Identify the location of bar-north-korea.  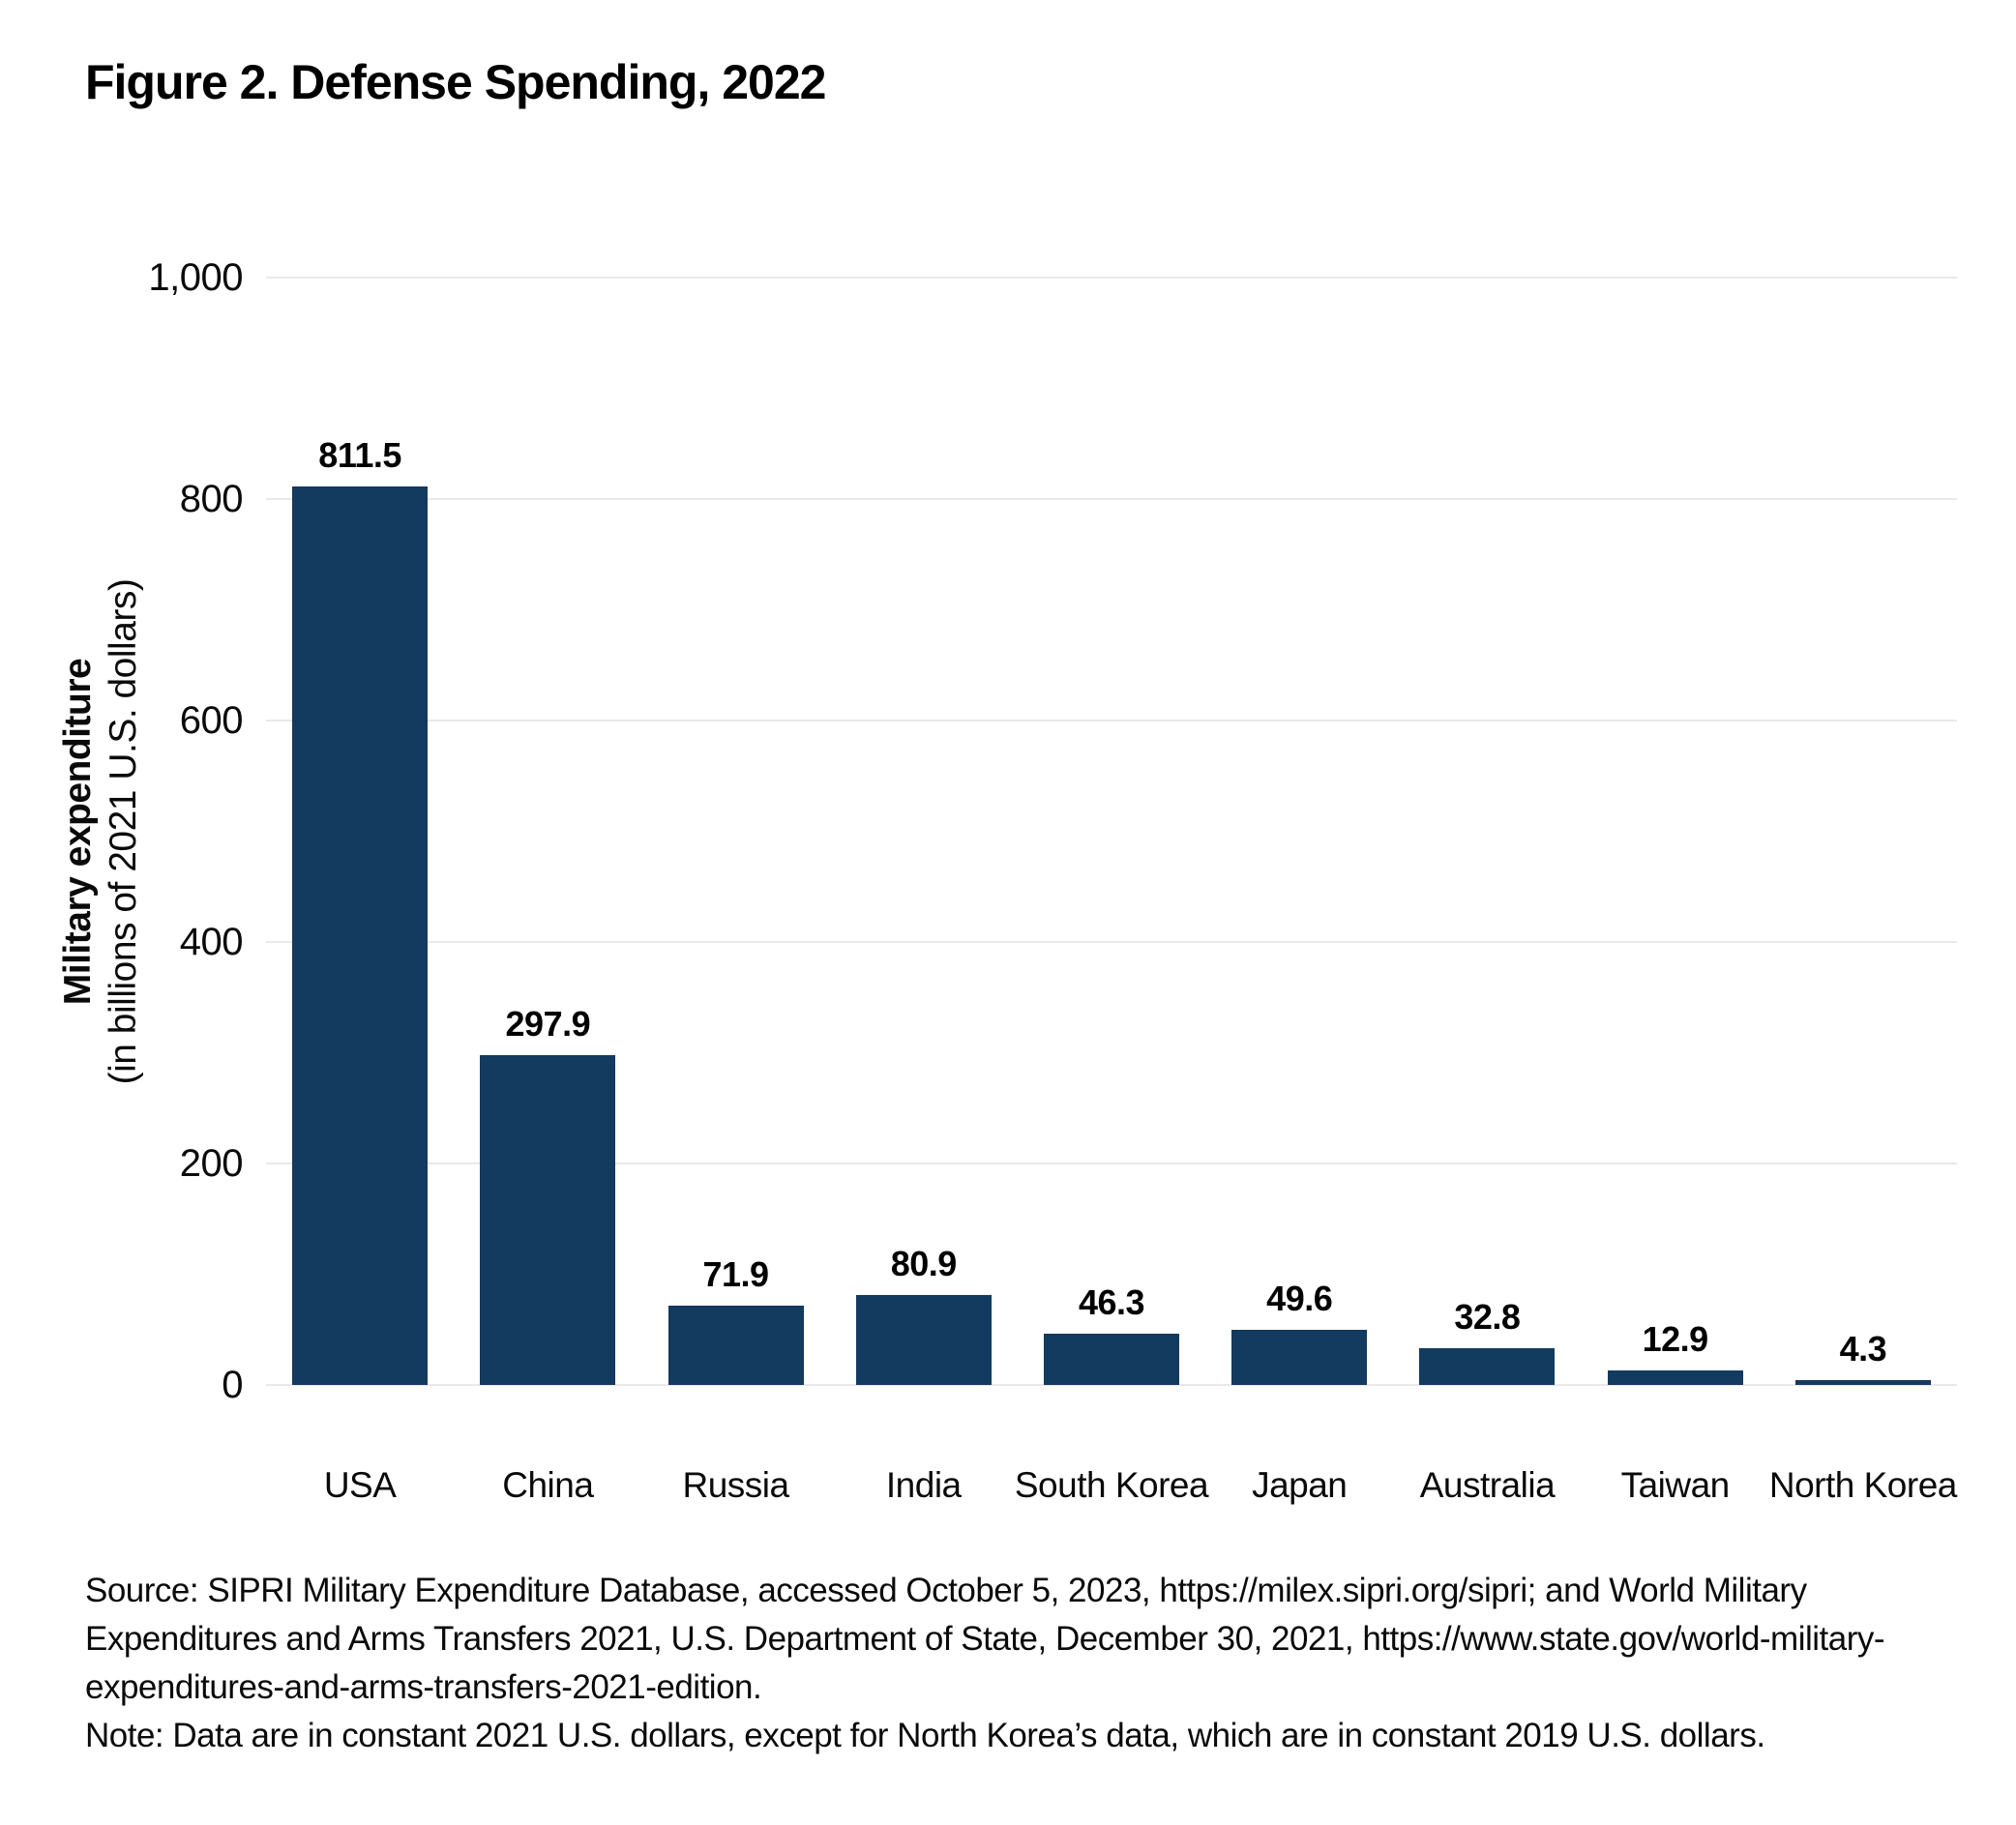
(1862, 1382).